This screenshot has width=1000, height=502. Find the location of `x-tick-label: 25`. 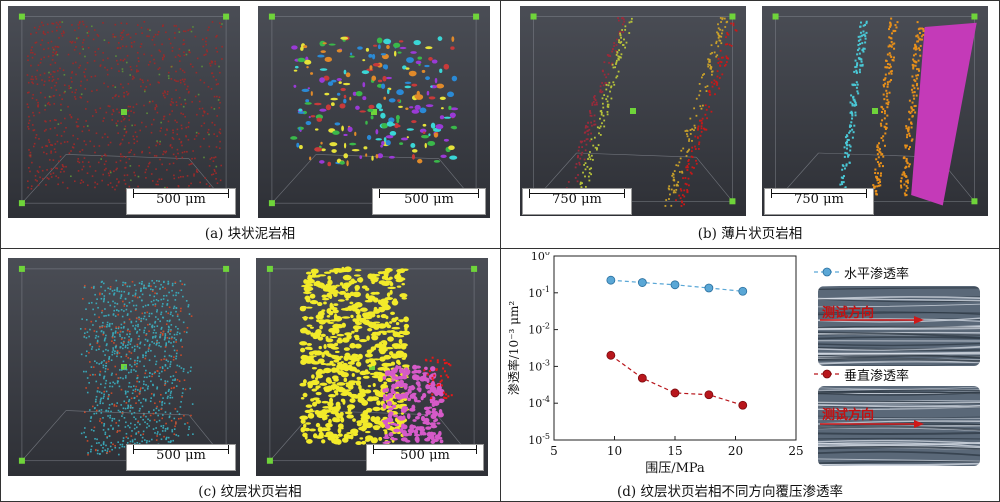

x-tick-label: 25 is located at coordinates (795, 451).